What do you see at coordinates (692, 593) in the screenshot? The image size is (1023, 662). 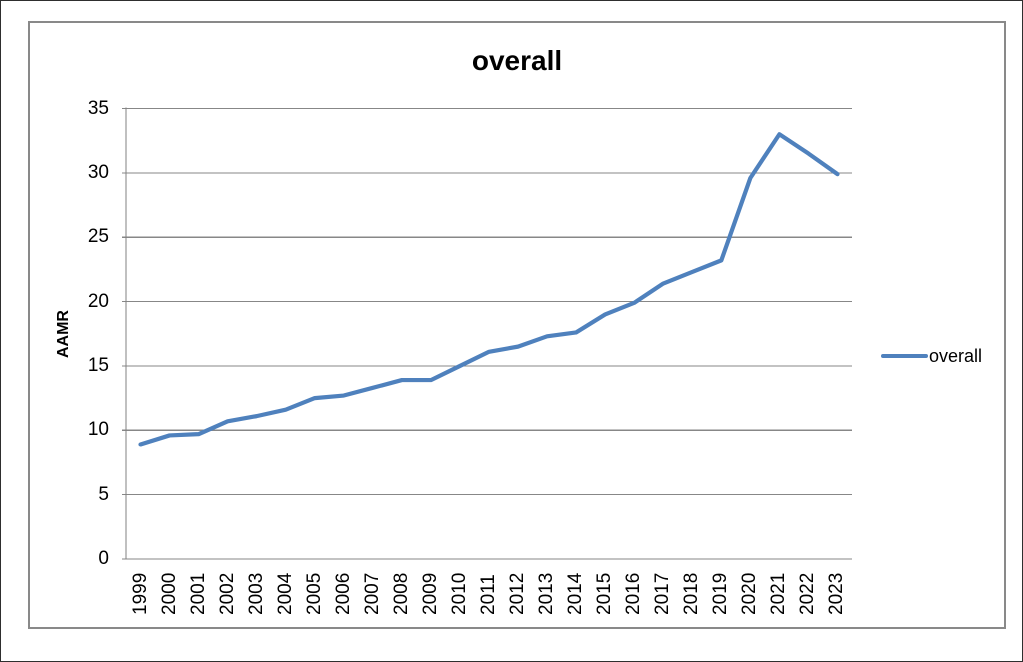 I see `x-tick-label: 2018` at bounding box center [692, 593].